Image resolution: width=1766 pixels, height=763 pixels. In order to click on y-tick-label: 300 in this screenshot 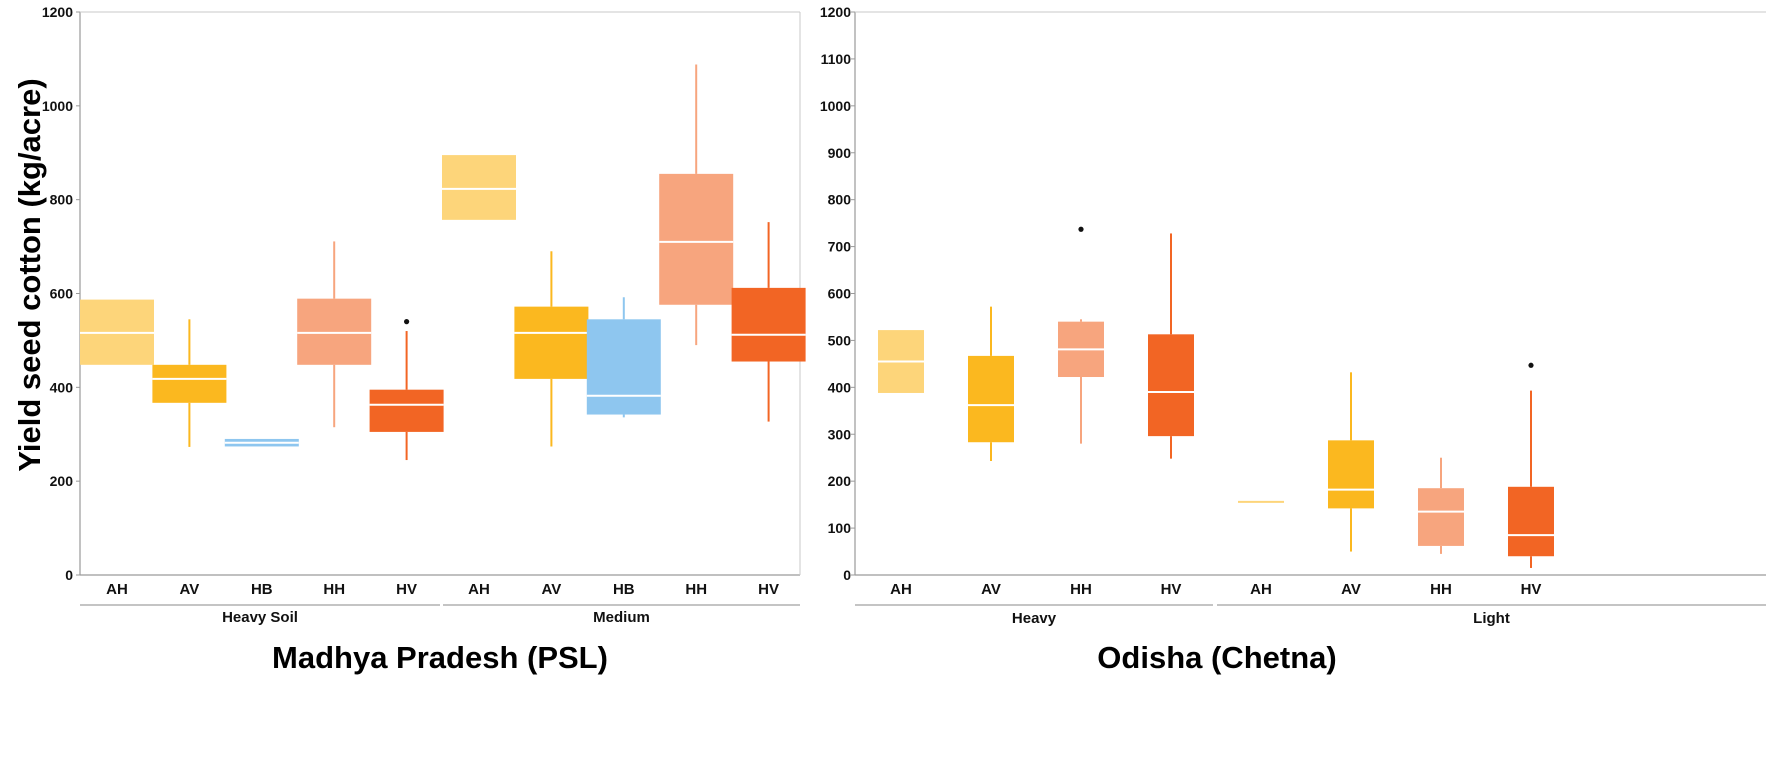, I will do `click(840, 434)`.